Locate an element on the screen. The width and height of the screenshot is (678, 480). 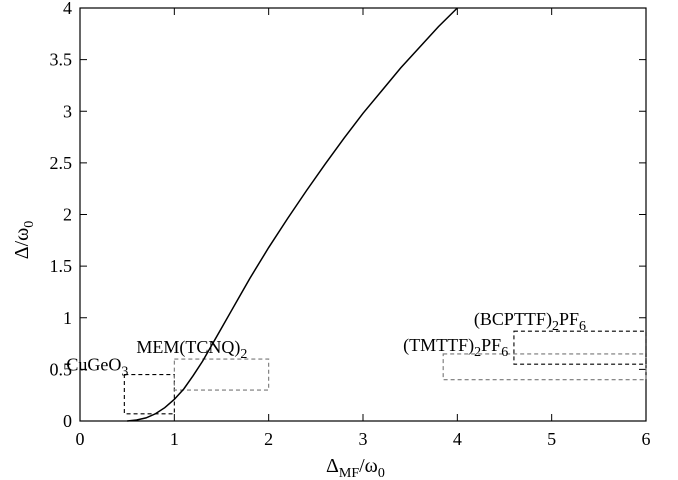
annotations: CuGeO3 MEM(TCNQ)2 (TMTTF)2PF6(BCPTTF)2PF6 is located at coordinates (326, 344).